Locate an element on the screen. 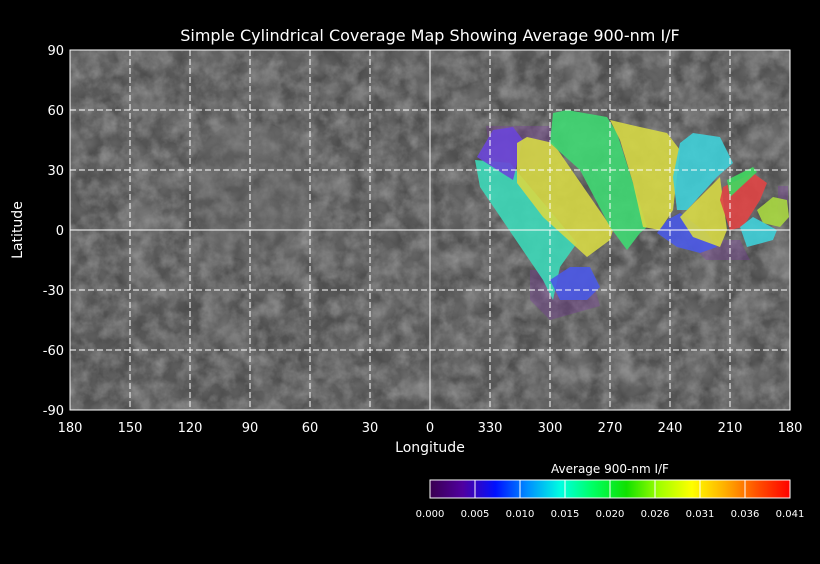 The height and width of the screenshot is (564, 820). colorbar-tick-label: 0.041 is located at coordinates (790, 514).